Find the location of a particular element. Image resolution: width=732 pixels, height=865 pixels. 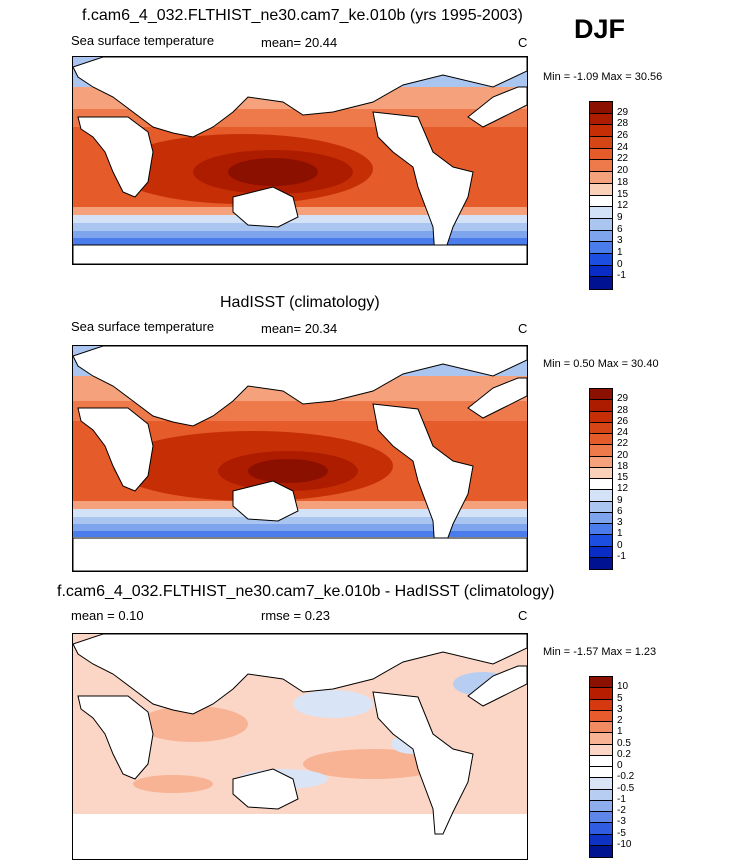

panel-1-unit-label: C is located at coordinates (523, 42).